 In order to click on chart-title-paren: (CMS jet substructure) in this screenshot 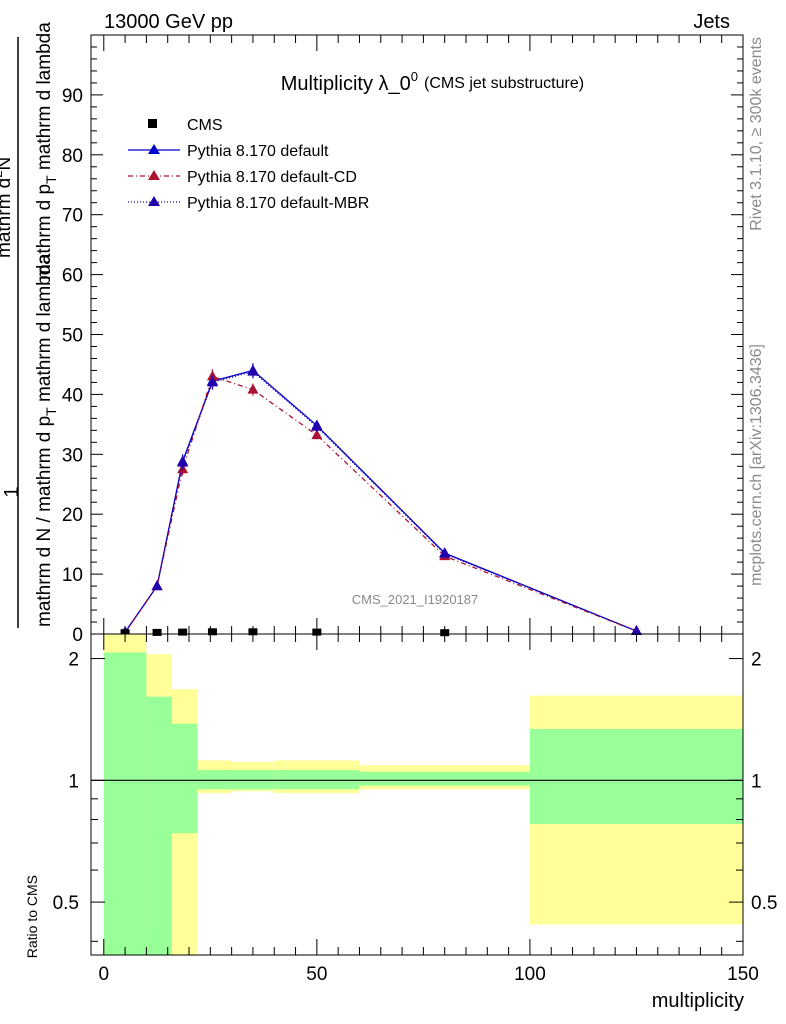, I will do `click(504, 83)`.